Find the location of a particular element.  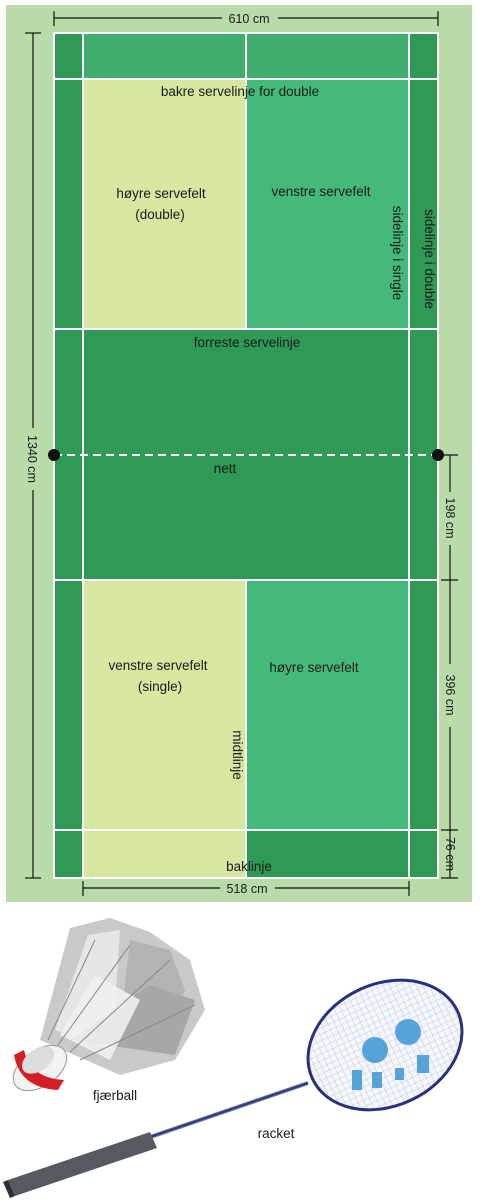

service-court-bottom-right is located at coordinates (327, 705).